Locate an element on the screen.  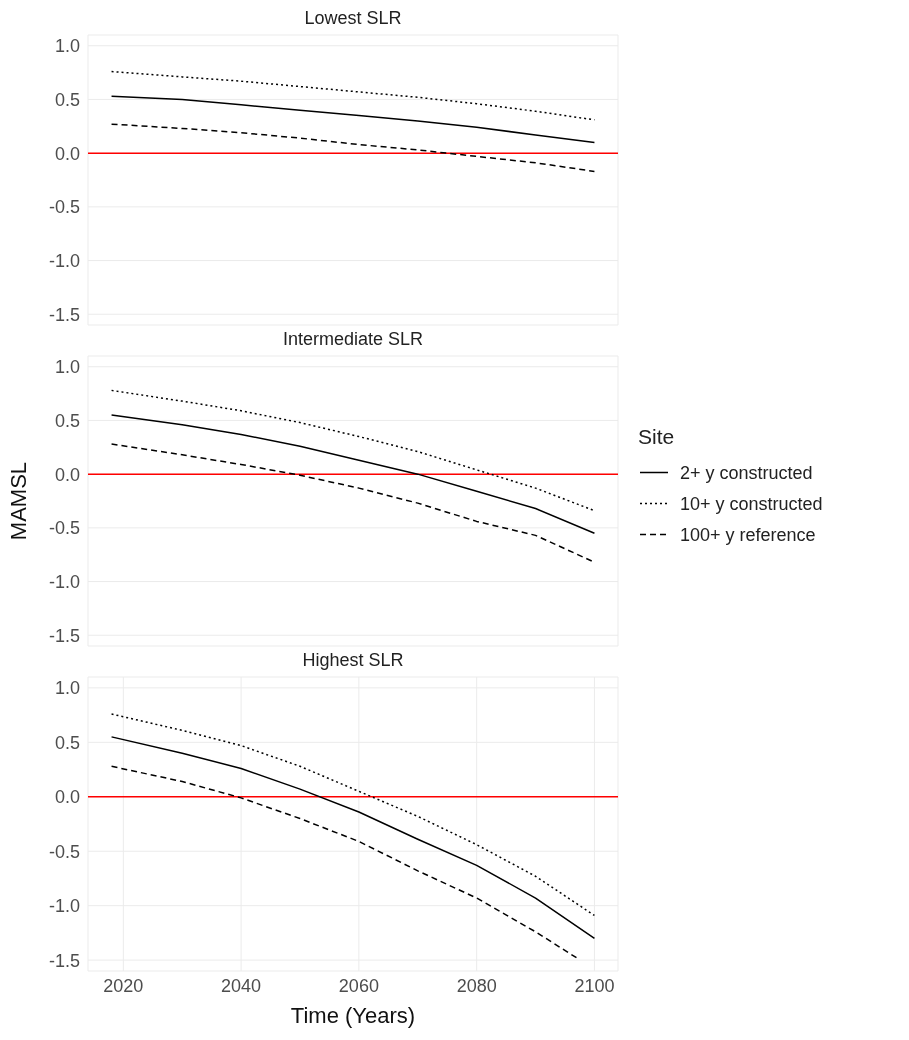
legend-title: Site is located at coordinates (657, 436).